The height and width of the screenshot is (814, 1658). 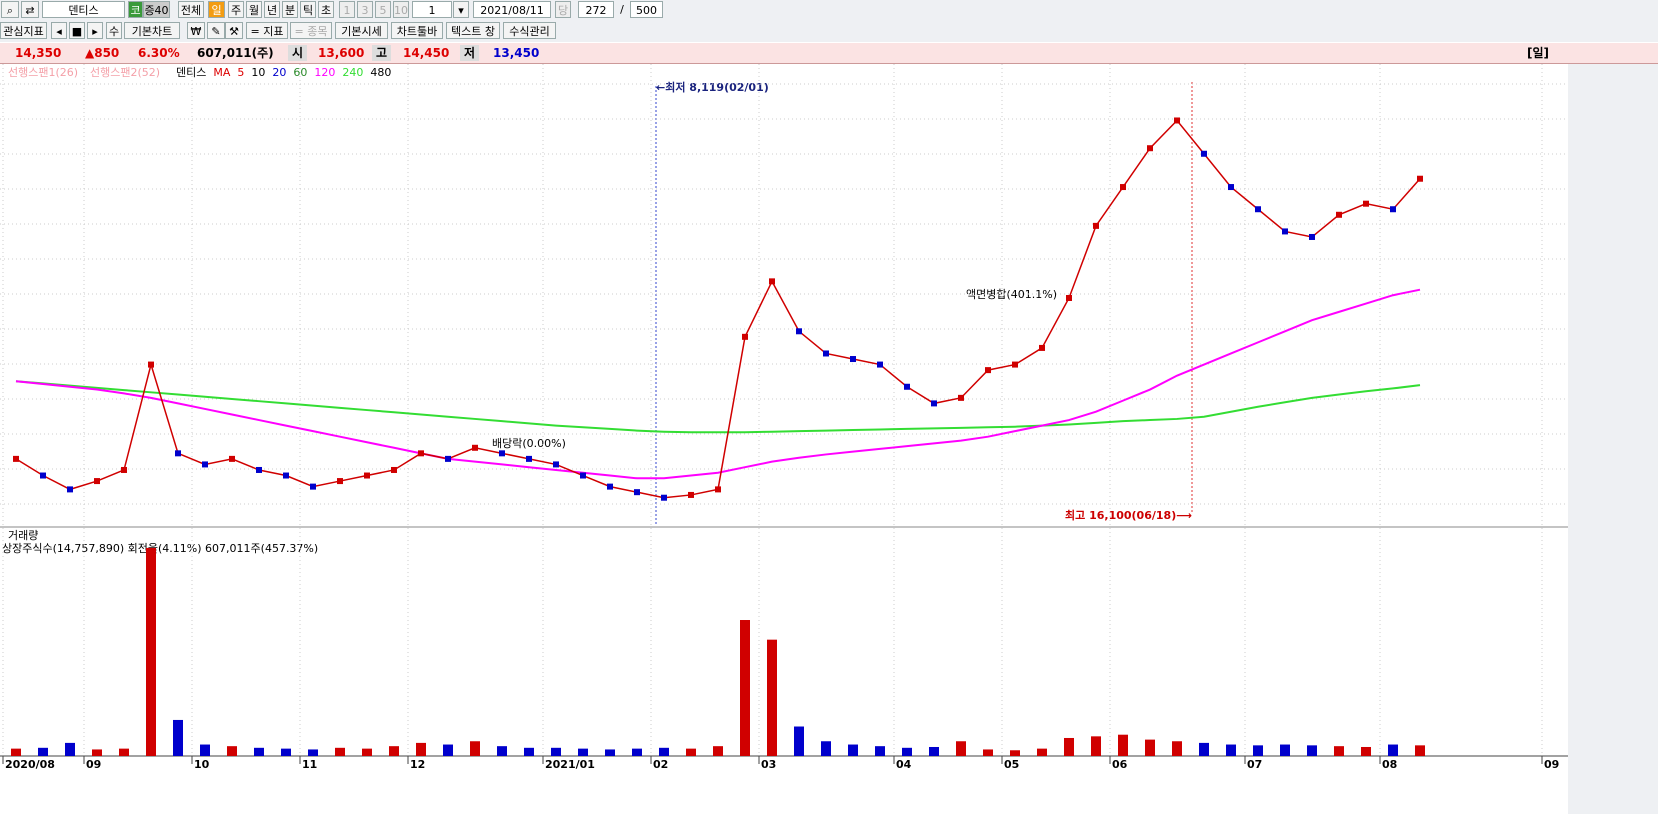 What do you see at coordinates (311, 30) in the screenshot?
I see `toolbar-button: = 종목` at bounding box center [311, 30].